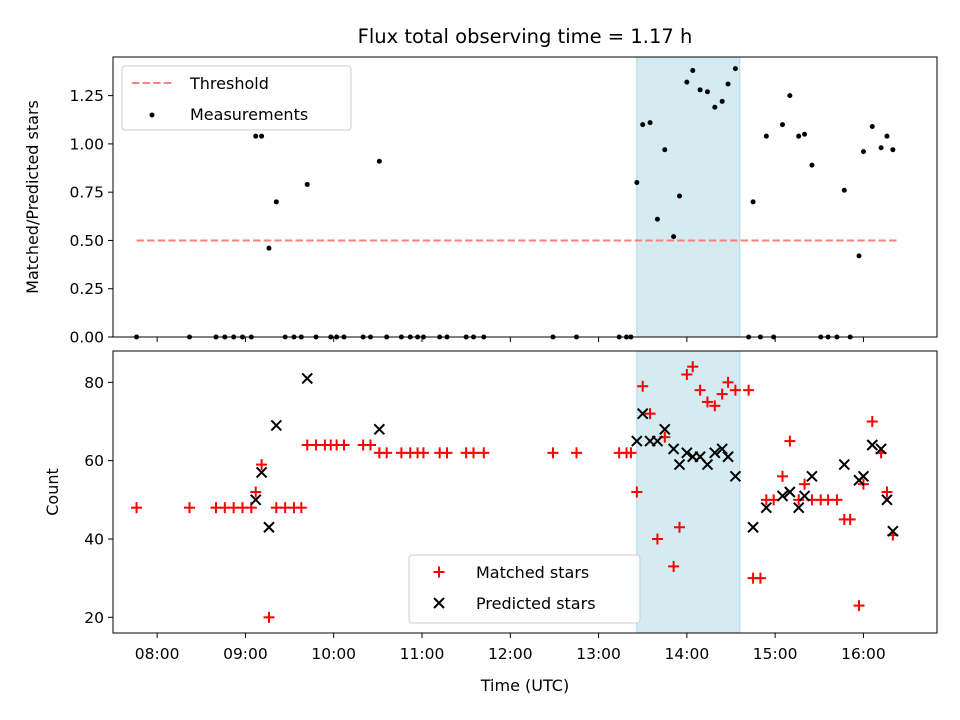  What do you see at coordinates (86, 96) in the screenshot?
I see `ratio-ytick-label: 1.25` at bounding box center [86, 96].